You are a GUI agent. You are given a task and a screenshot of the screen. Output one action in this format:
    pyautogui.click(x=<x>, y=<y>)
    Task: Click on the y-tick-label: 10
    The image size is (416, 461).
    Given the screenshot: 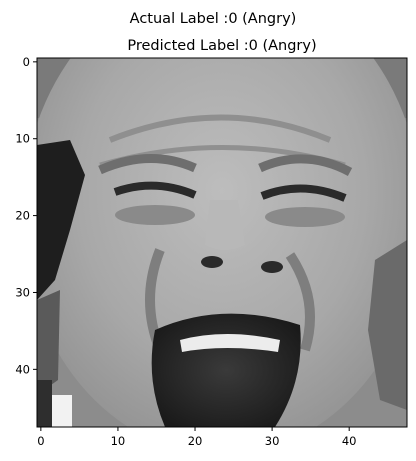 What is the action you would take?
    pyautogui.click(x=22, y=139)
    